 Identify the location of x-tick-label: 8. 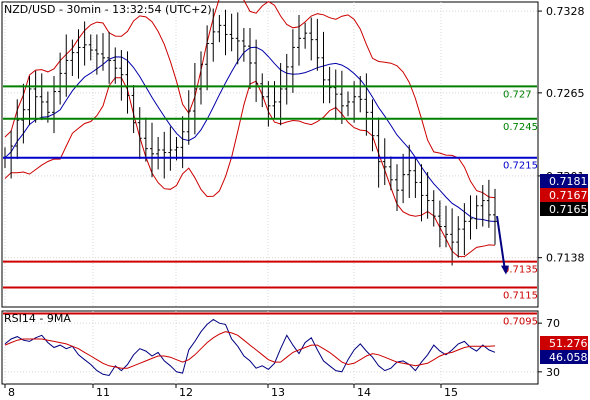
(11, 392).